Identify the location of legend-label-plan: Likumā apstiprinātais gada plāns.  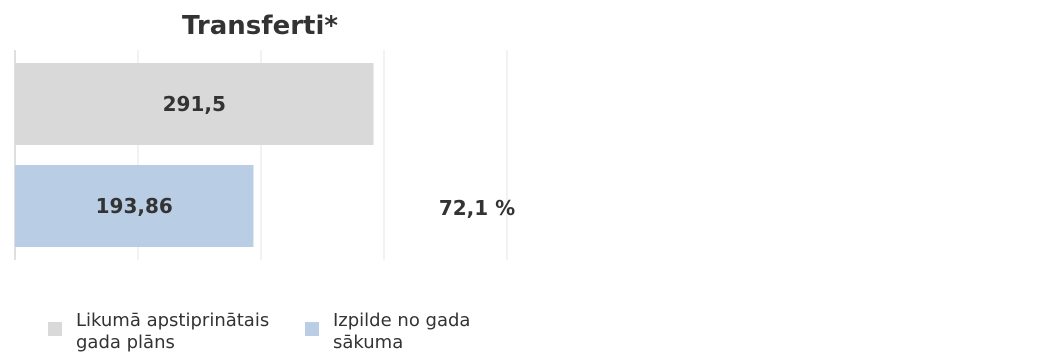
(173, 331).